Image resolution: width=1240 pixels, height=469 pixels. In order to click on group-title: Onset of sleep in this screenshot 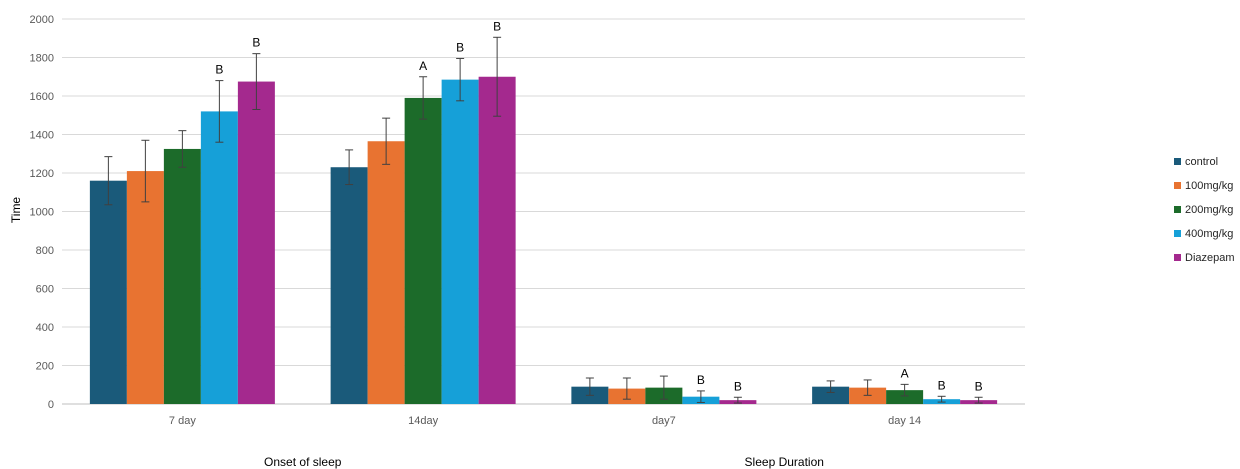, I will do `click(303, 462)`.